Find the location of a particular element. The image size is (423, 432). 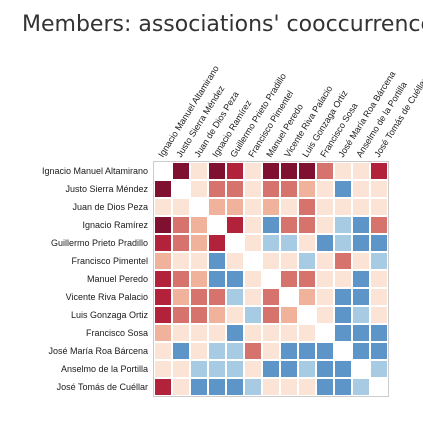

chart-title: Members: associations' cooccurrence is located at coordinates (222, 24).